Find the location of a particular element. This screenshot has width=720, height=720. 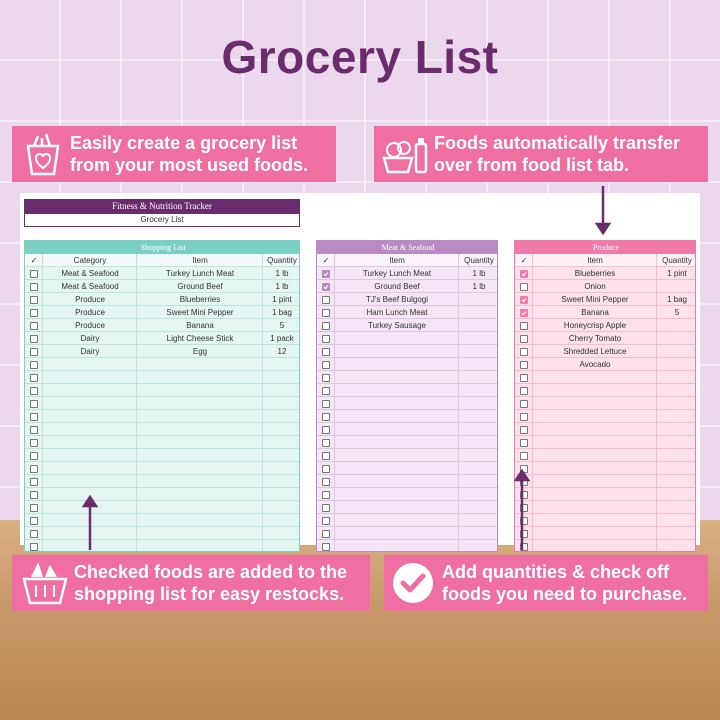

cell-quantity: 1 bag is located at coordinates (282, 312).